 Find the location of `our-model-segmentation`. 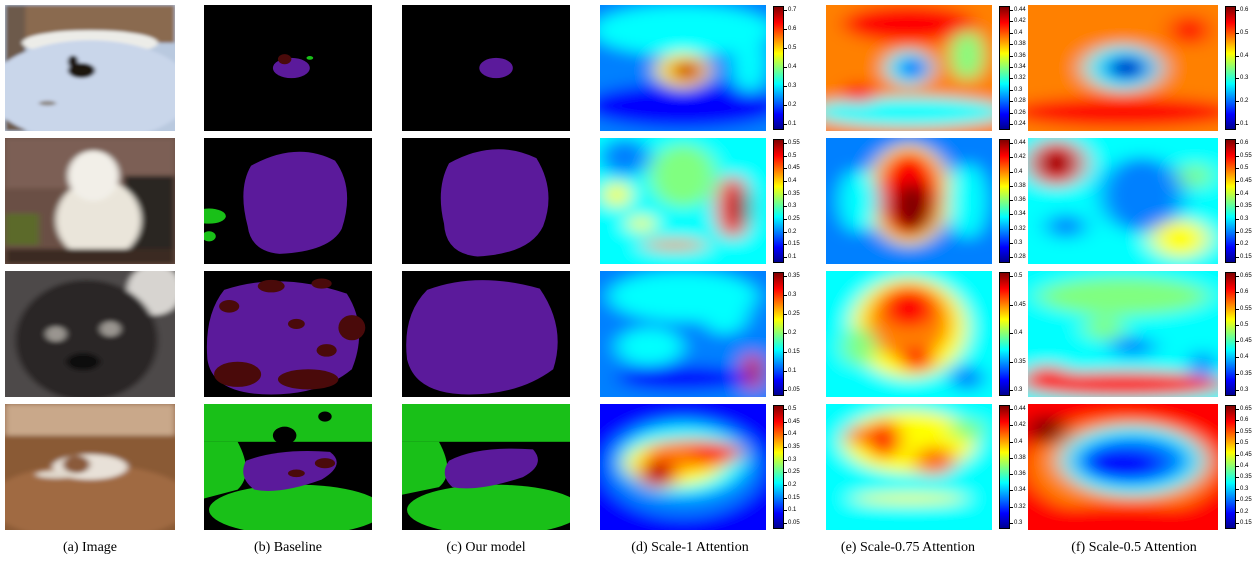

our-model-segmentation is located at coordinates (486, 201).